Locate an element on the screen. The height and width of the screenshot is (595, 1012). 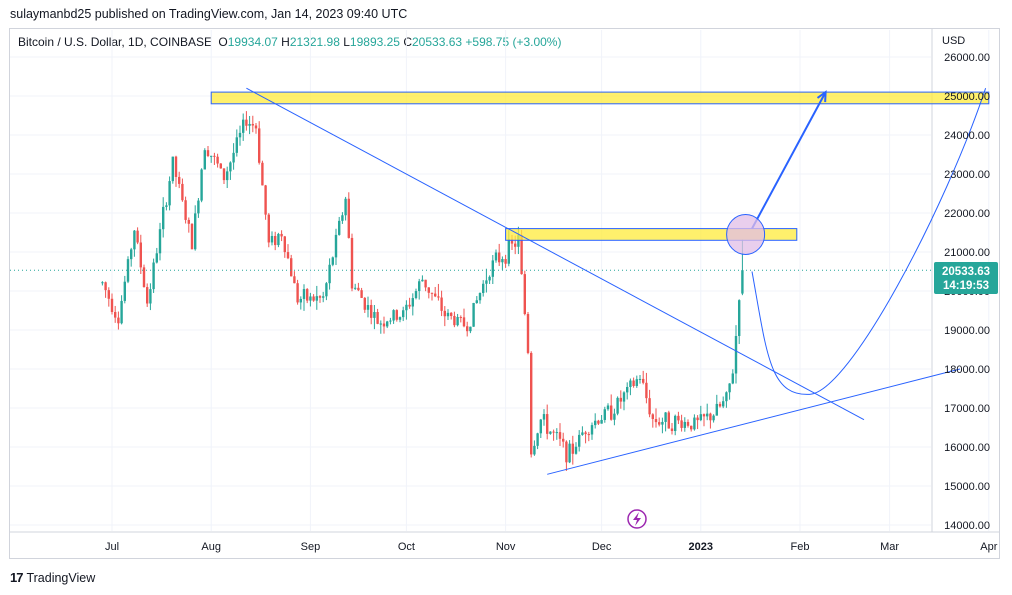
x-tick-label: 2023 is located at coordinates (701, 547).